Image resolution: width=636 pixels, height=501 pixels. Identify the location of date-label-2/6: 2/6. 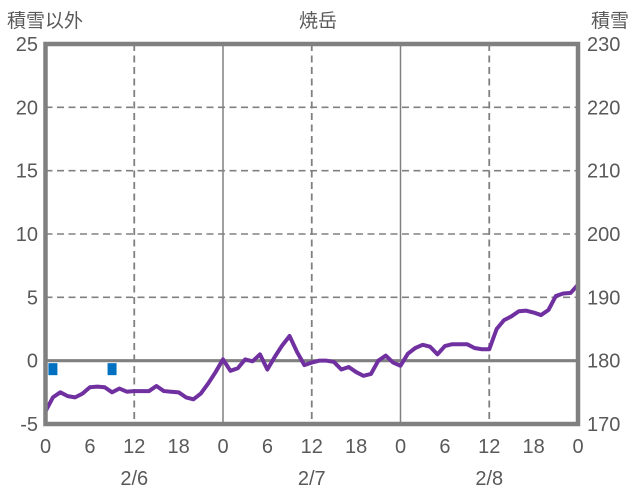
(134, 479).